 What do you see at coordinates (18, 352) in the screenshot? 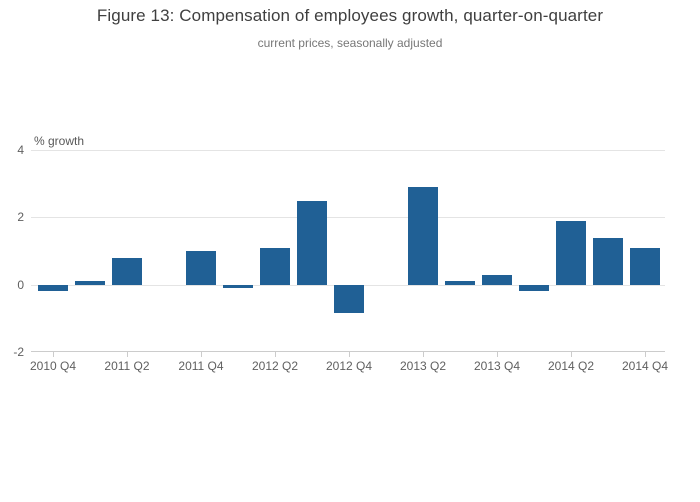
I see `y-tick-label--2: -2` at bounding box center [18, 352].